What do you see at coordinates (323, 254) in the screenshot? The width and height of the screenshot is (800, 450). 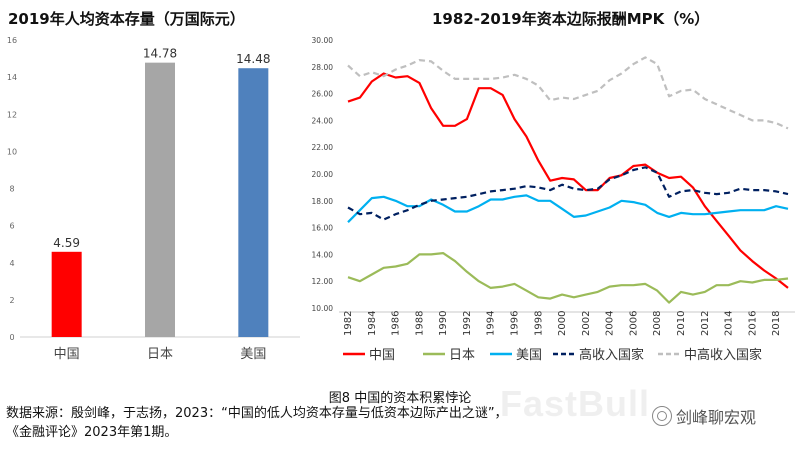 I see `y-tick-label: 14.00` at bounding box center [323, 254].